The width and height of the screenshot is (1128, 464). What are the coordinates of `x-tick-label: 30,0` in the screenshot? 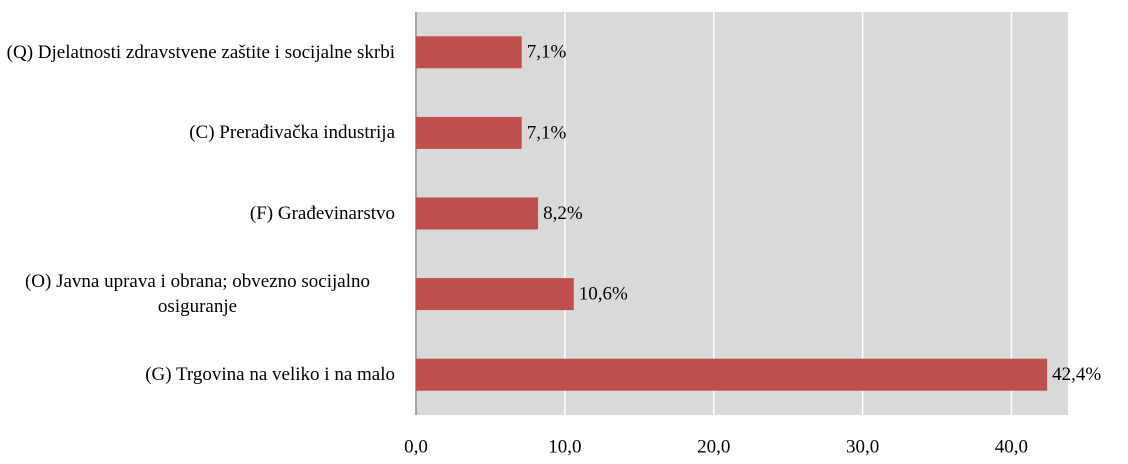 It's located at (862, 446).